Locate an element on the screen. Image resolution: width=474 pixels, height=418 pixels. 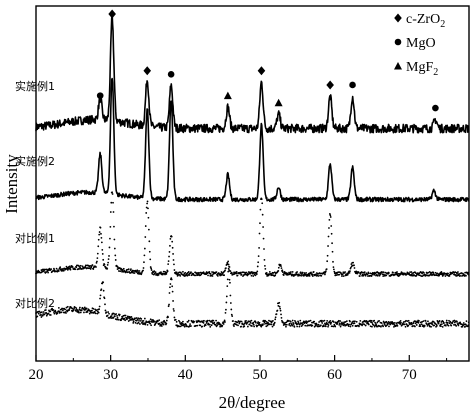
legend-diamond-icon is located at coordinates (398, 18).